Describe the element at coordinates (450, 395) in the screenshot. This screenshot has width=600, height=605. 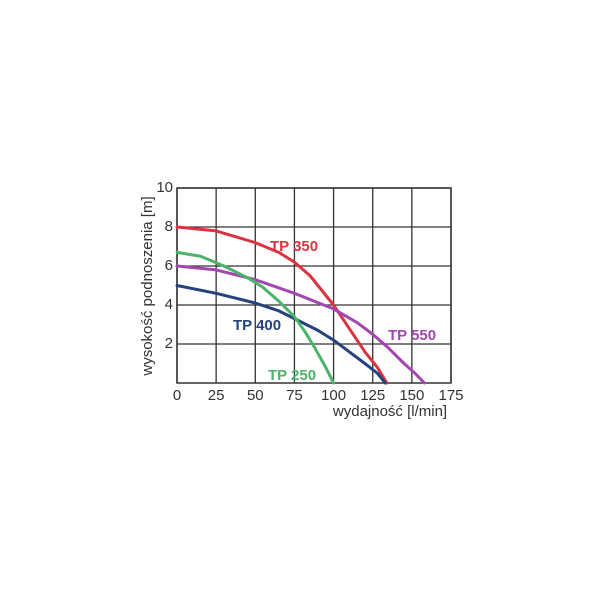
I see `x-tick-label: 175` at that location.